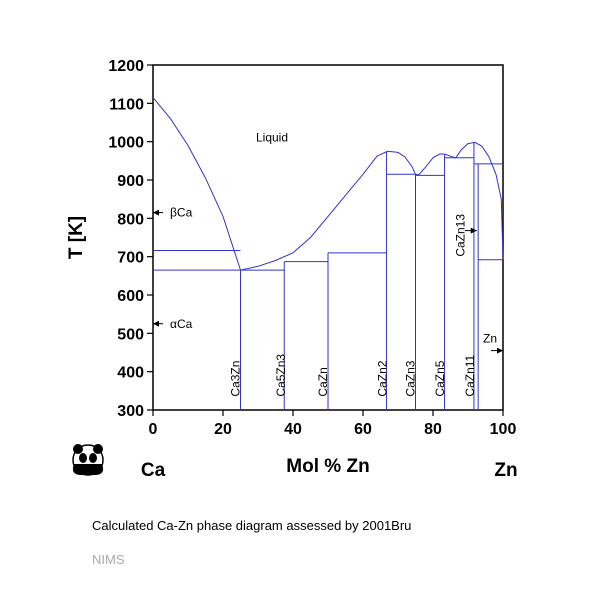  Describe the element at coordinates (126, 66) in the screenshot. I see `y-tick-label: 1200` at that location.